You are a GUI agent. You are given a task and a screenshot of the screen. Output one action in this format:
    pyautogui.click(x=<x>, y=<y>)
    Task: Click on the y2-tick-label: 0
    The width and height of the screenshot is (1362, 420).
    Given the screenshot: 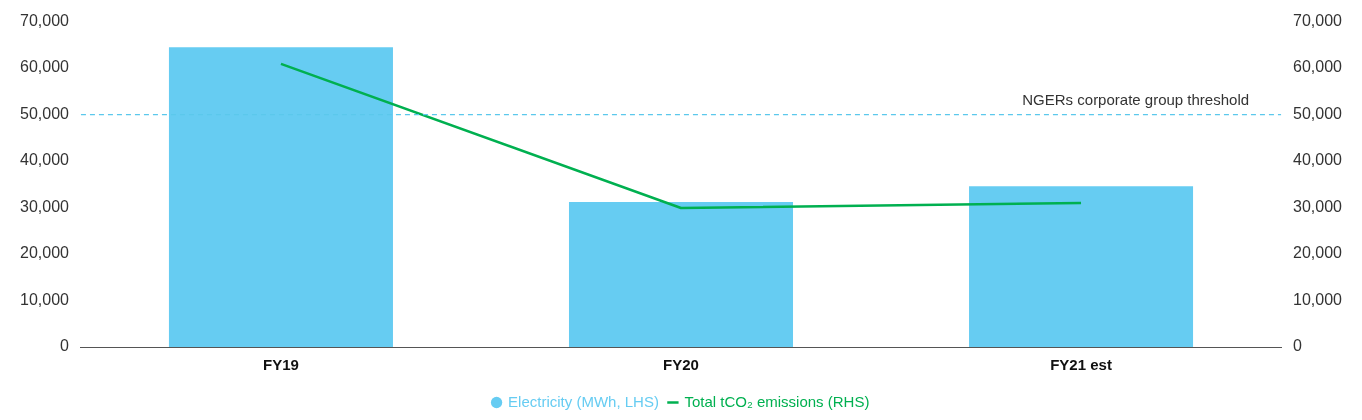 What is the action you would take?
    pyautogui.click(x=1298, y=346)
    